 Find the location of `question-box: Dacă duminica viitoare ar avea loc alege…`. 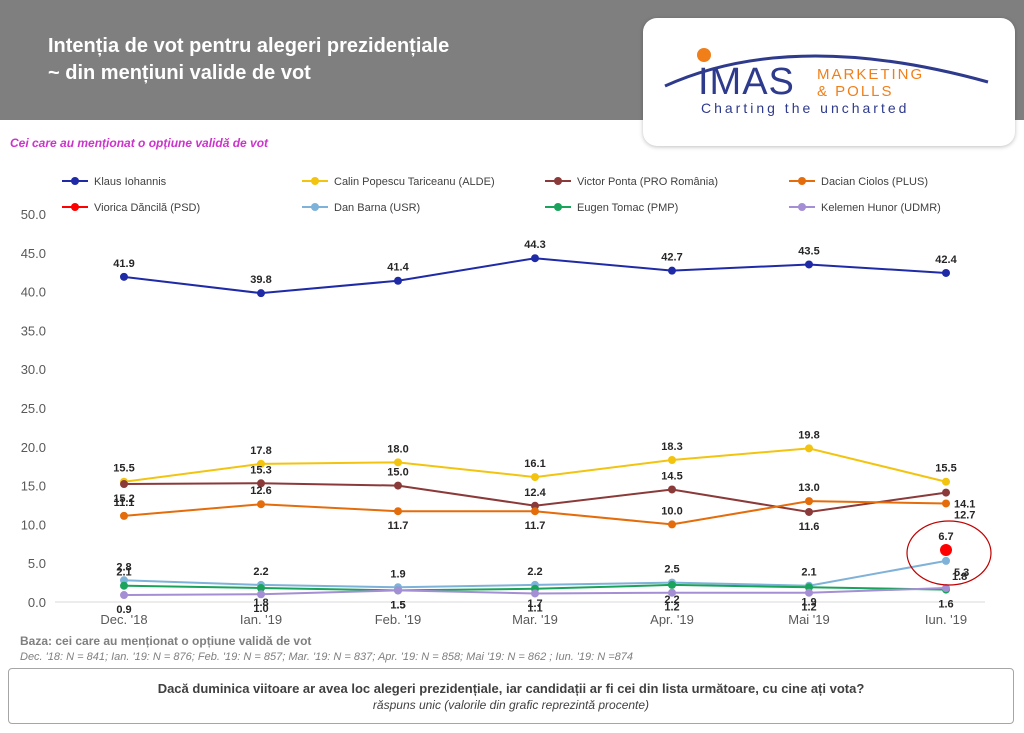

question-box: Dacă duminica viitoare ar avea loc alege… is located at coordinates (511, 696).